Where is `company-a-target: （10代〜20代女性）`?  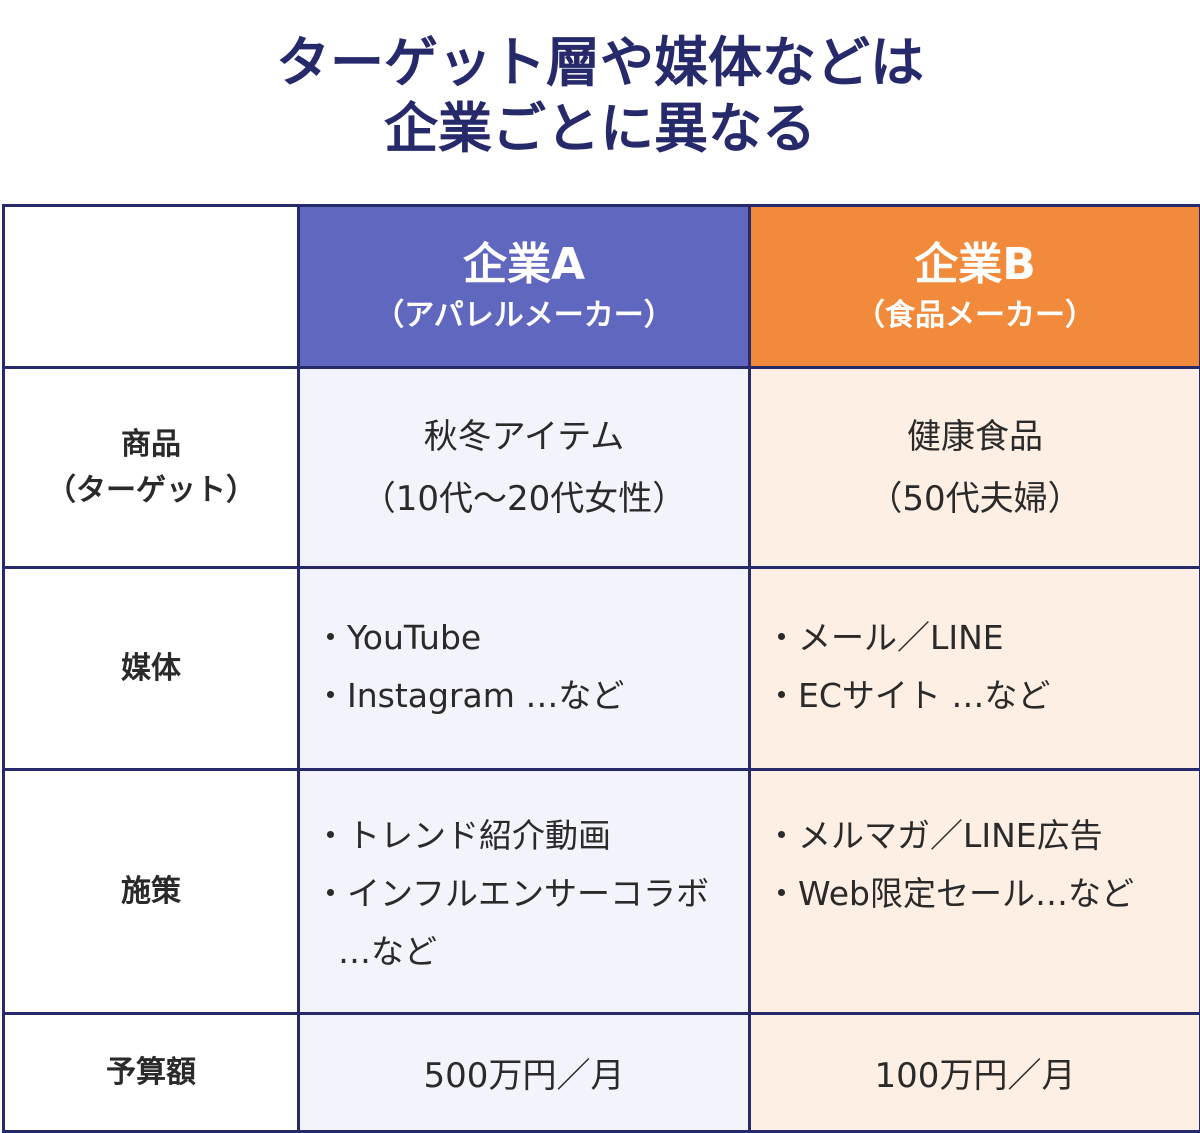 company-a-target: （10代〜20代女性） is located at coordinates (524, 499).